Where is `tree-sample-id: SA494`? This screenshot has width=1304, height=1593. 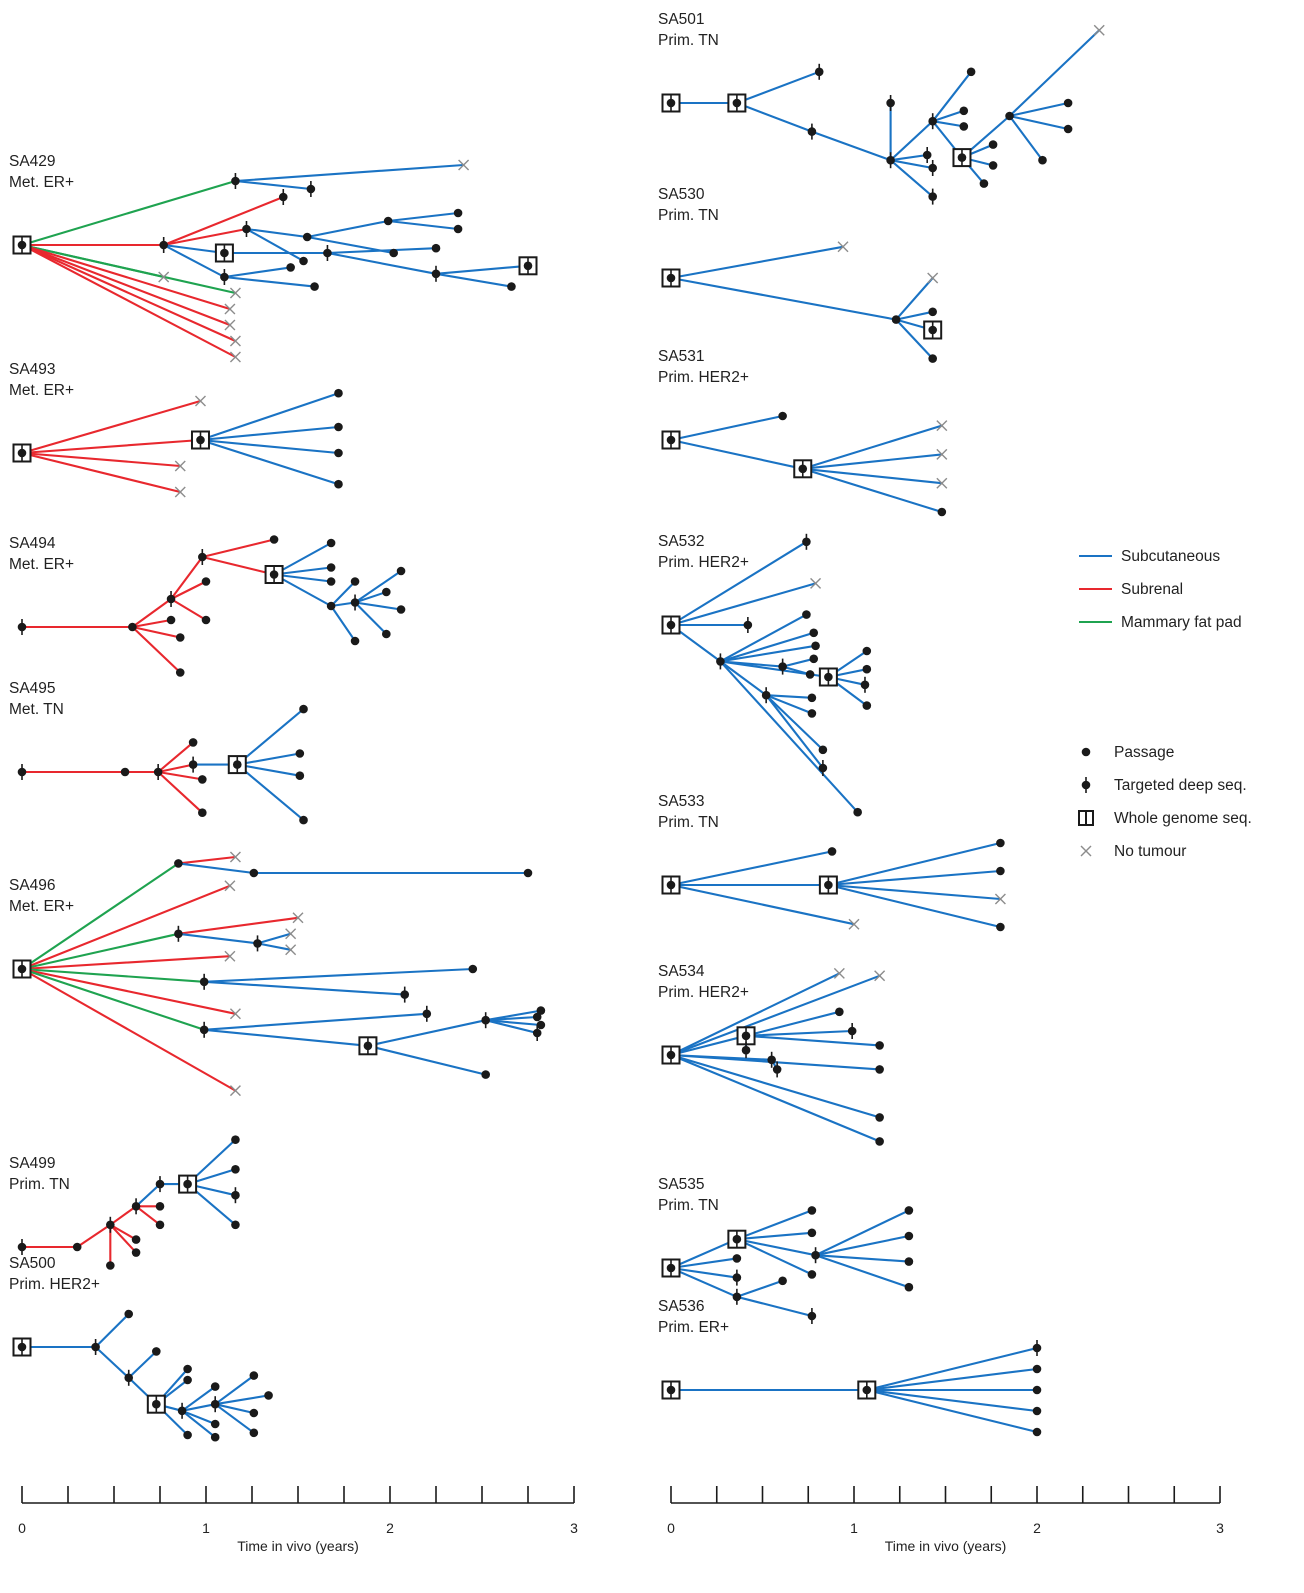
tree-sample-id: SA494 is located at coordinates (32, 543).